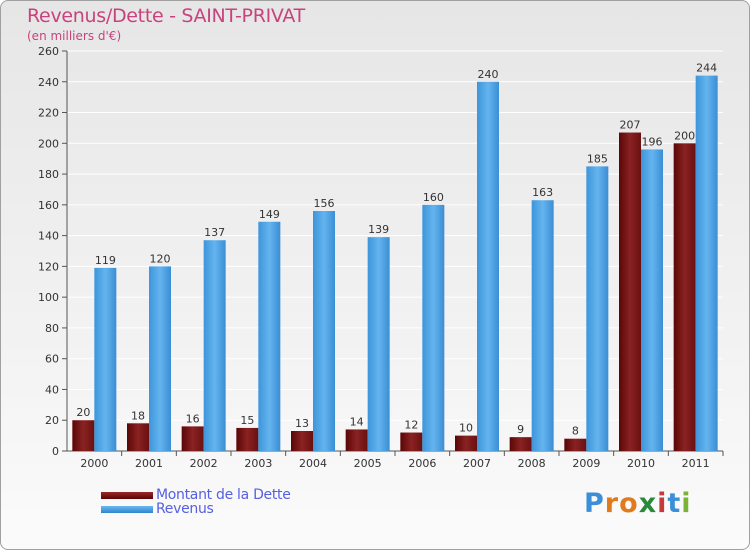 The width and height of the screenshot is (750, 550). I want to click on y-tick-label: 20, so click(52, 420).